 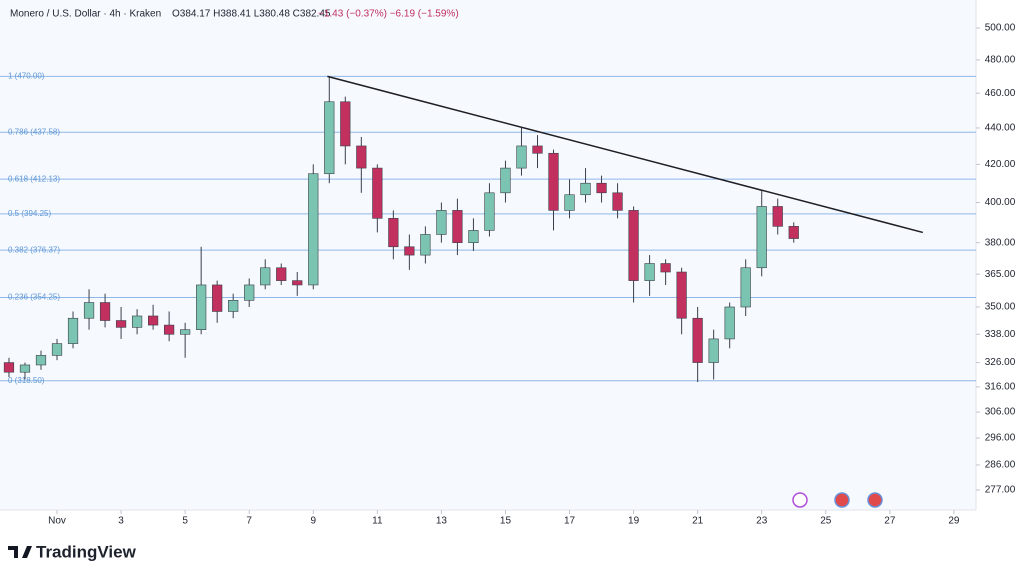 I want to click on x-tick-label: 13, so click(x=442, y=521).